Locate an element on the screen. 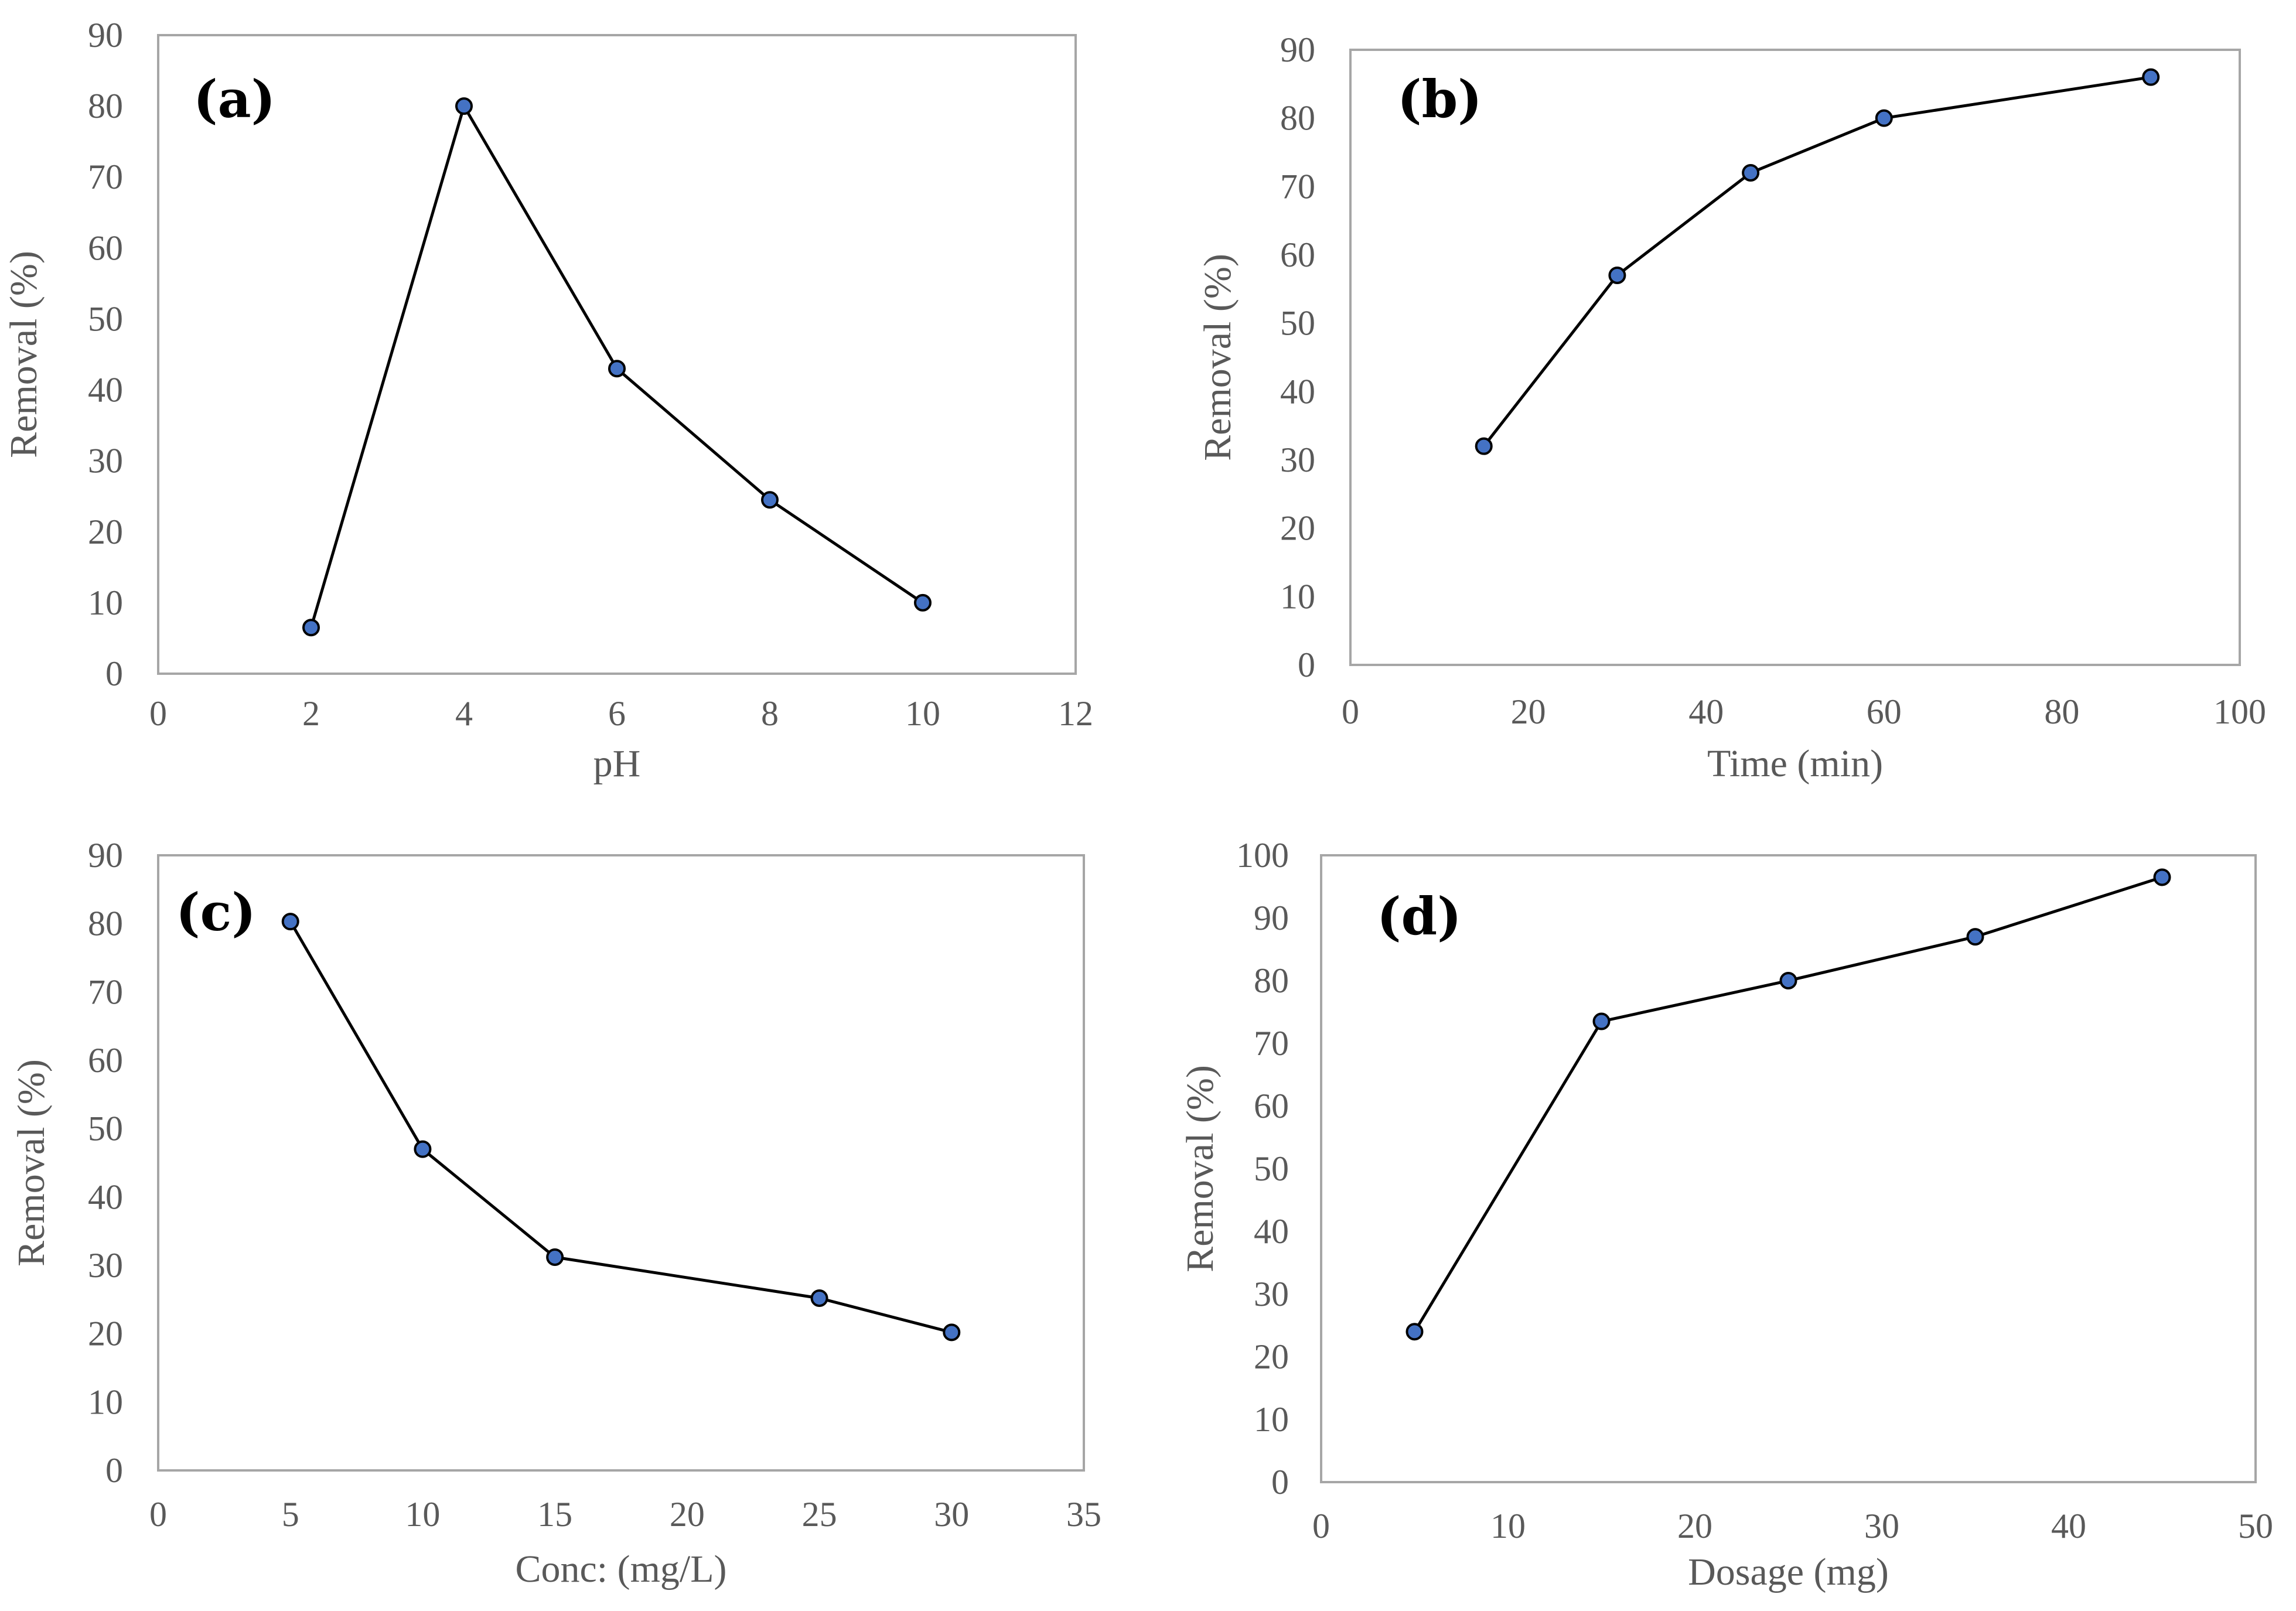 This screenshot has width=2296, height=1611. x-axis-title: Time (min) is located at coordinates (1795, 764).